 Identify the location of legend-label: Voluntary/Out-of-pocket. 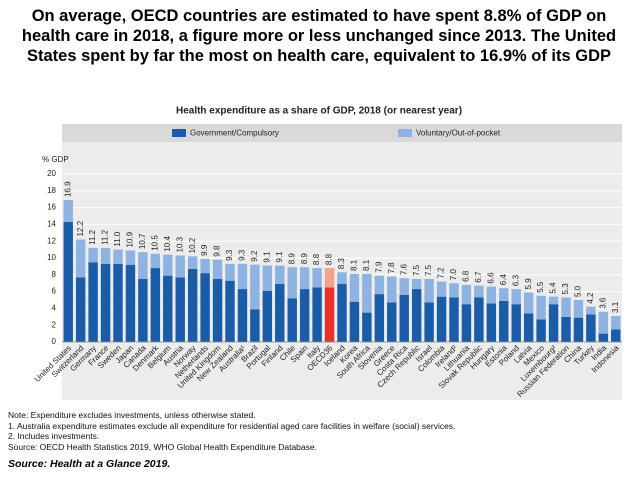
(458, 133).